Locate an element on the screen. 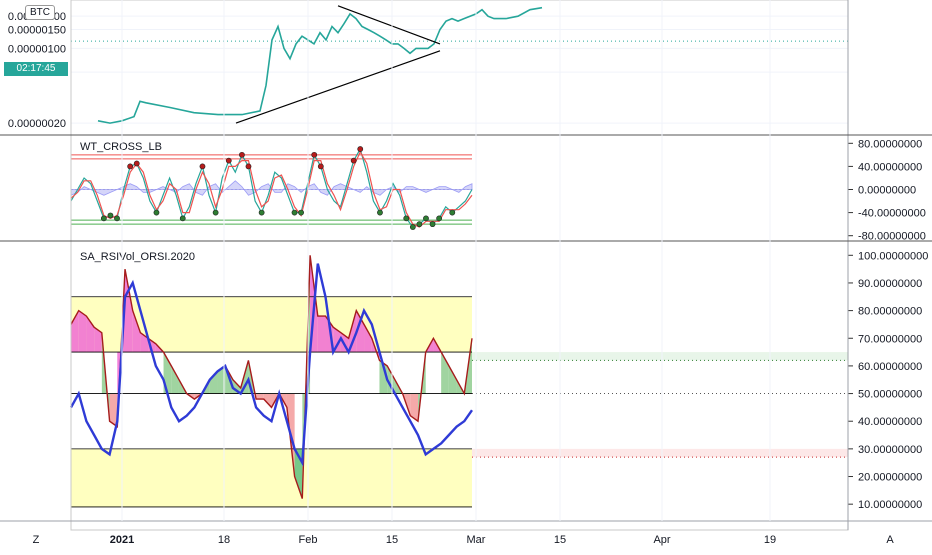 Image resolution: width=932 pixels, height=555 pixels. pane-title: SA_RSIVol_ORSI.2020 is located at coordinates (137, 257).